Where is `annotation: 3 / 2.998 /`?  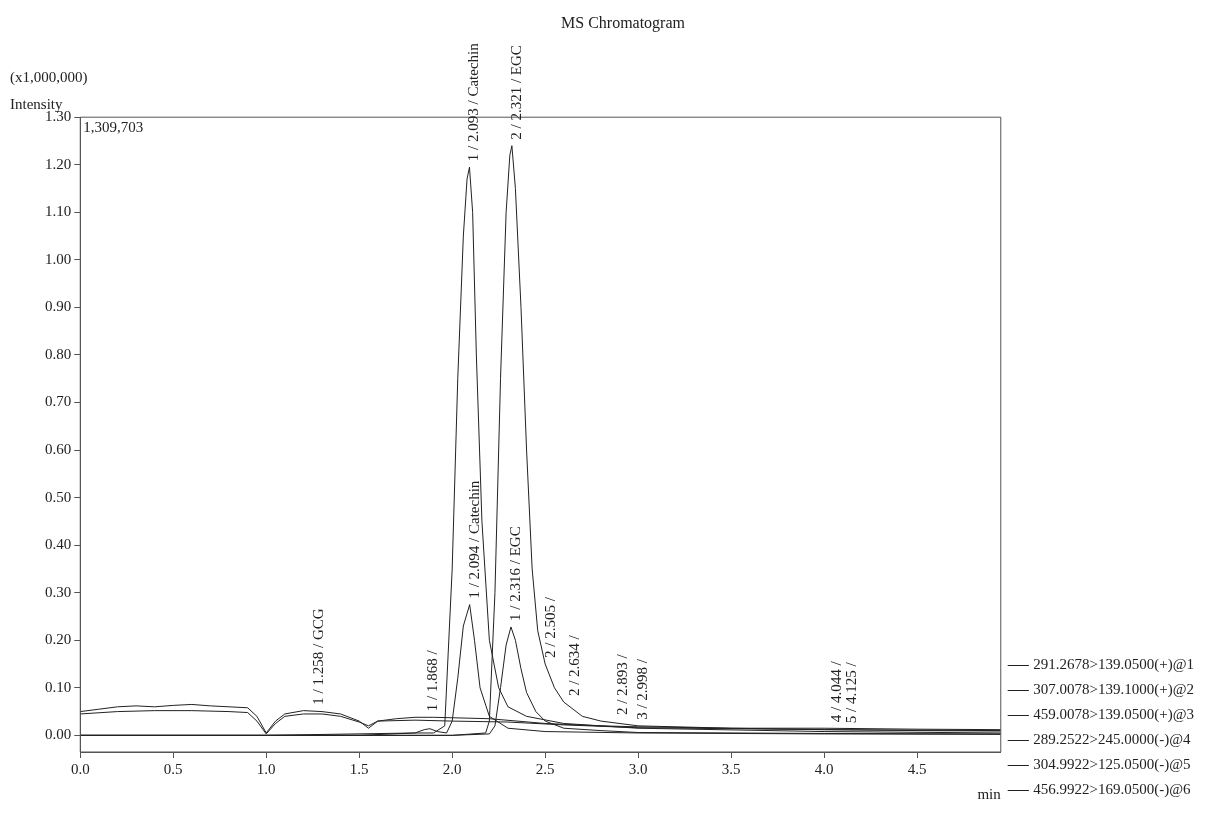
annotation: 3 / 2.998 / is located at coordinates (641, 689).